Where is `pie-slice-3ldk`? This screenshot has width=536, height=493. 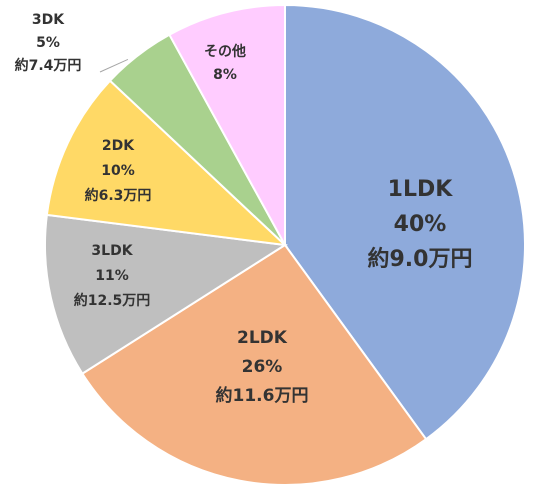 pie-slice-3ldk is located at coordinates (166, 294).